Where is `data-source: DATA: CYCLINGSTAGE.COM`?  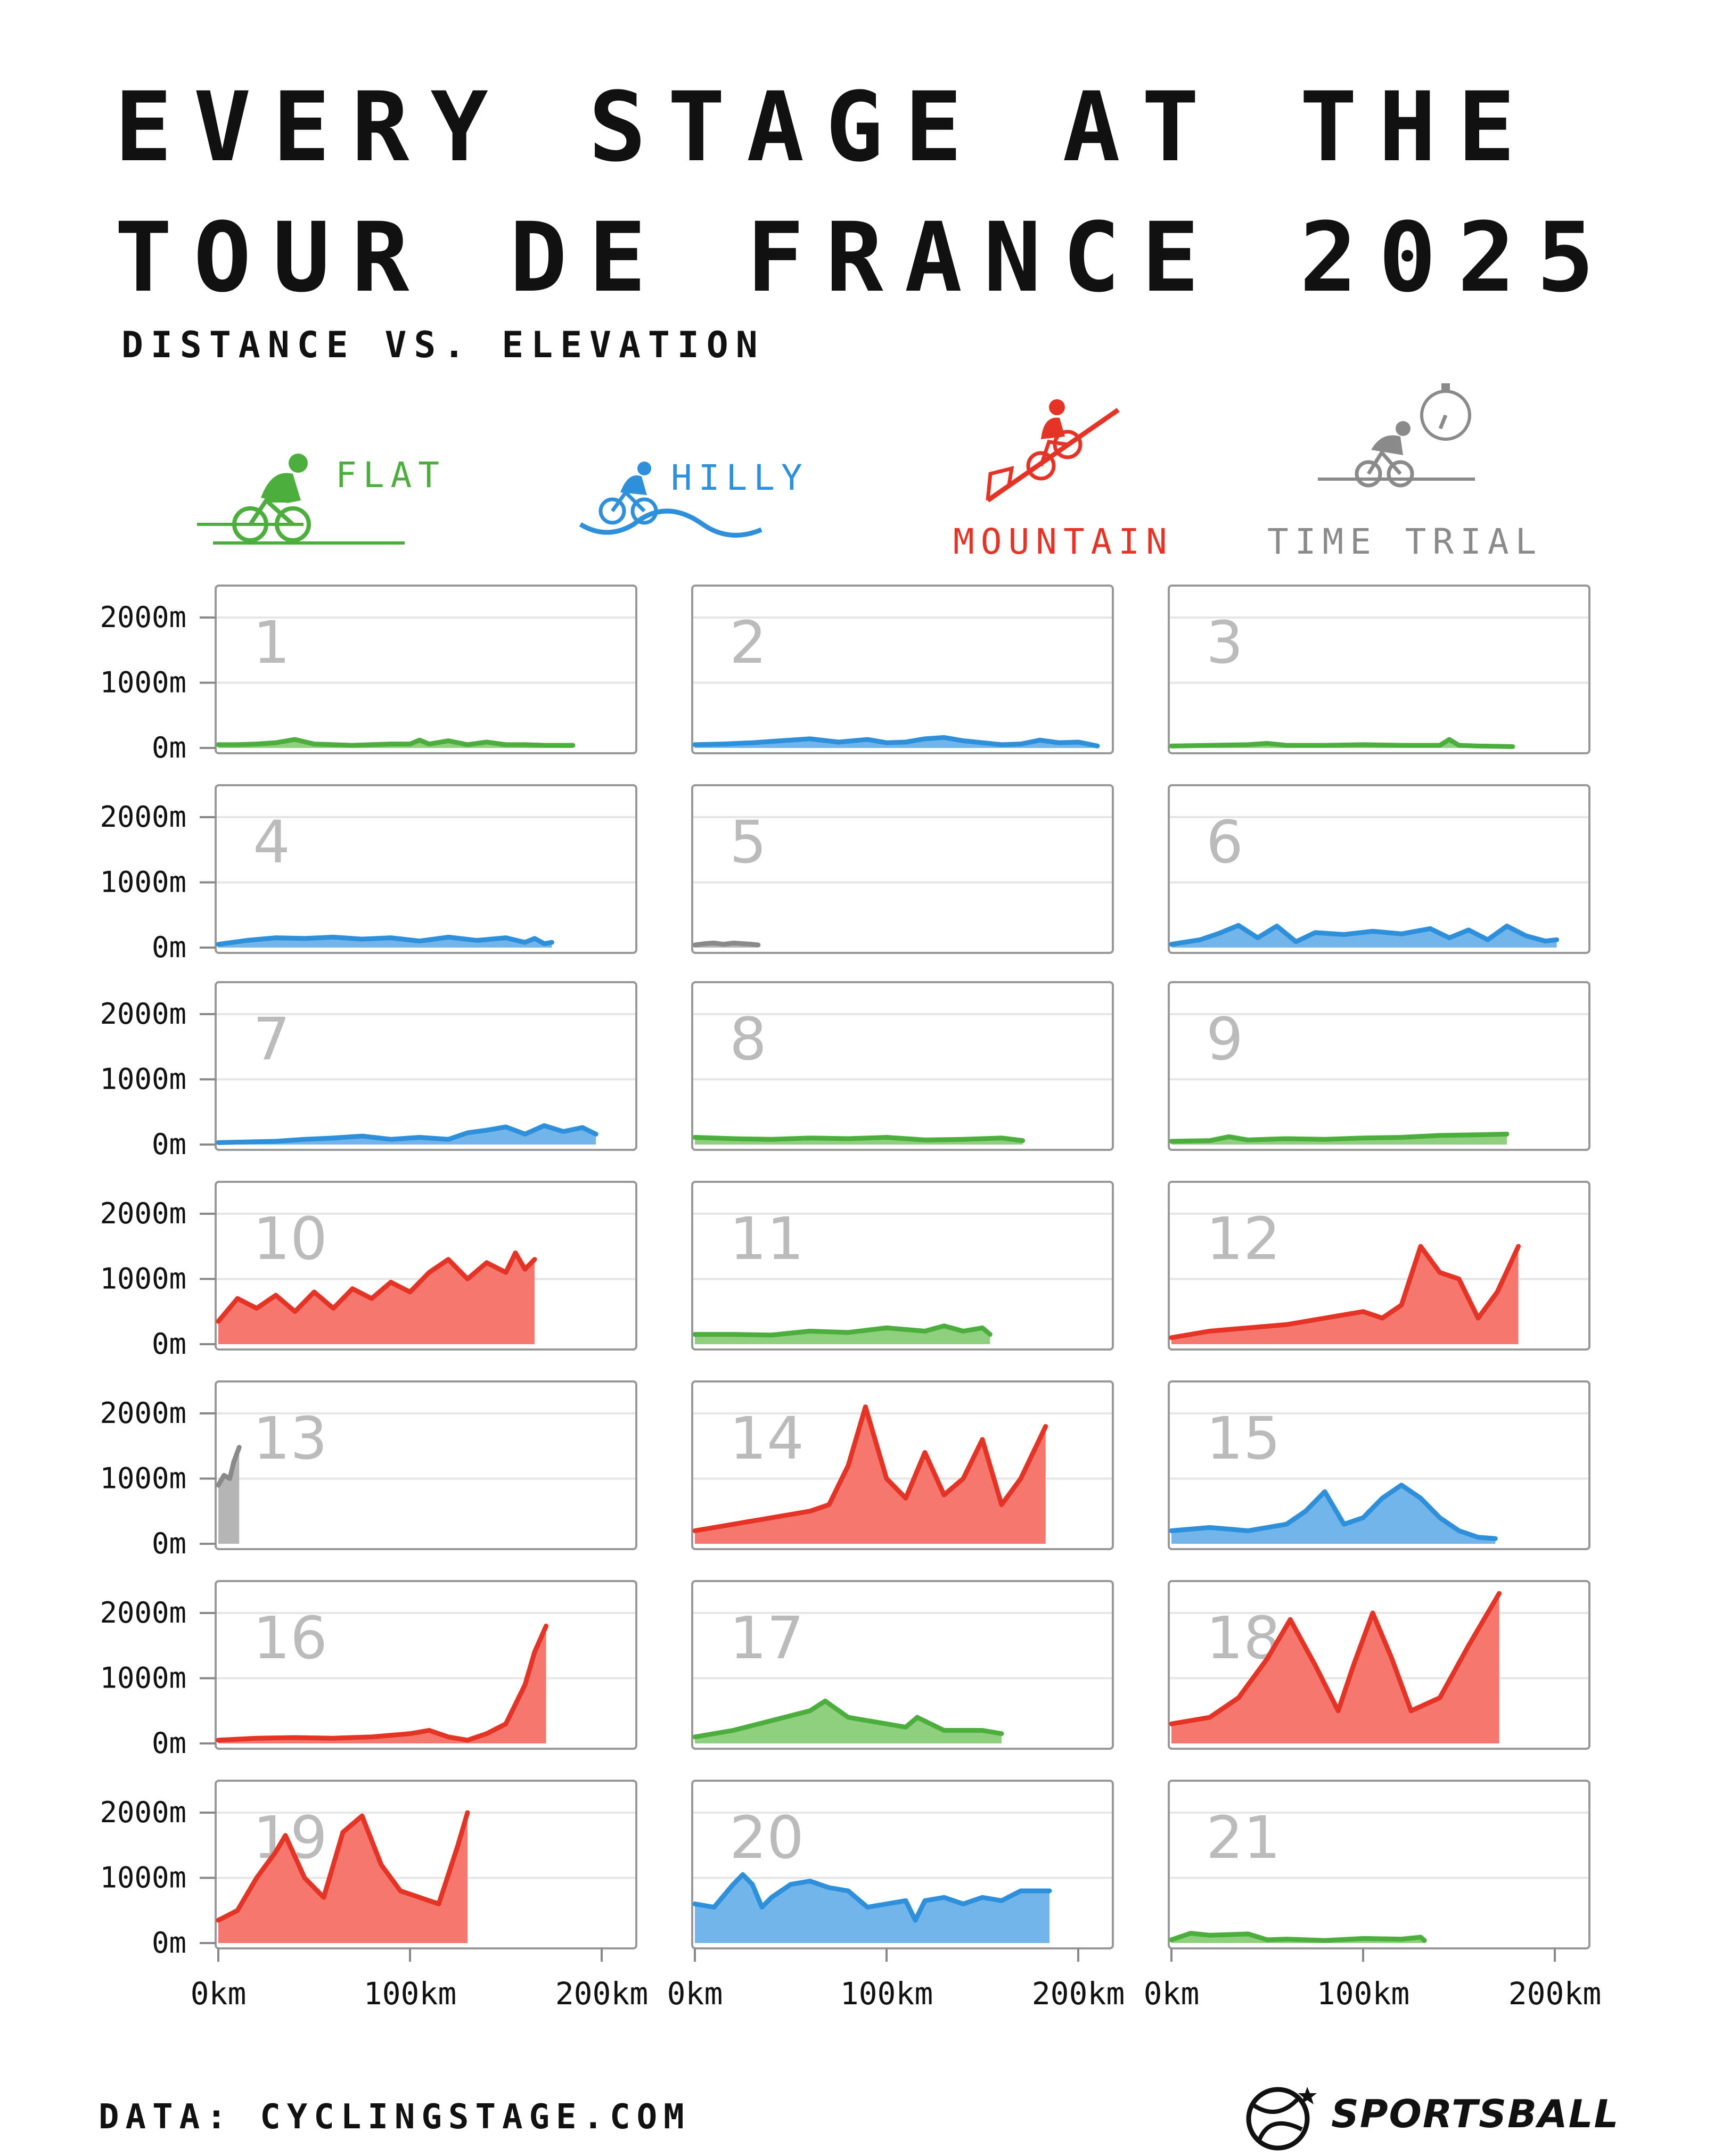 data-source: DATA: CYCLINGSTAGE.COM is located at coordinates (395, 2117).